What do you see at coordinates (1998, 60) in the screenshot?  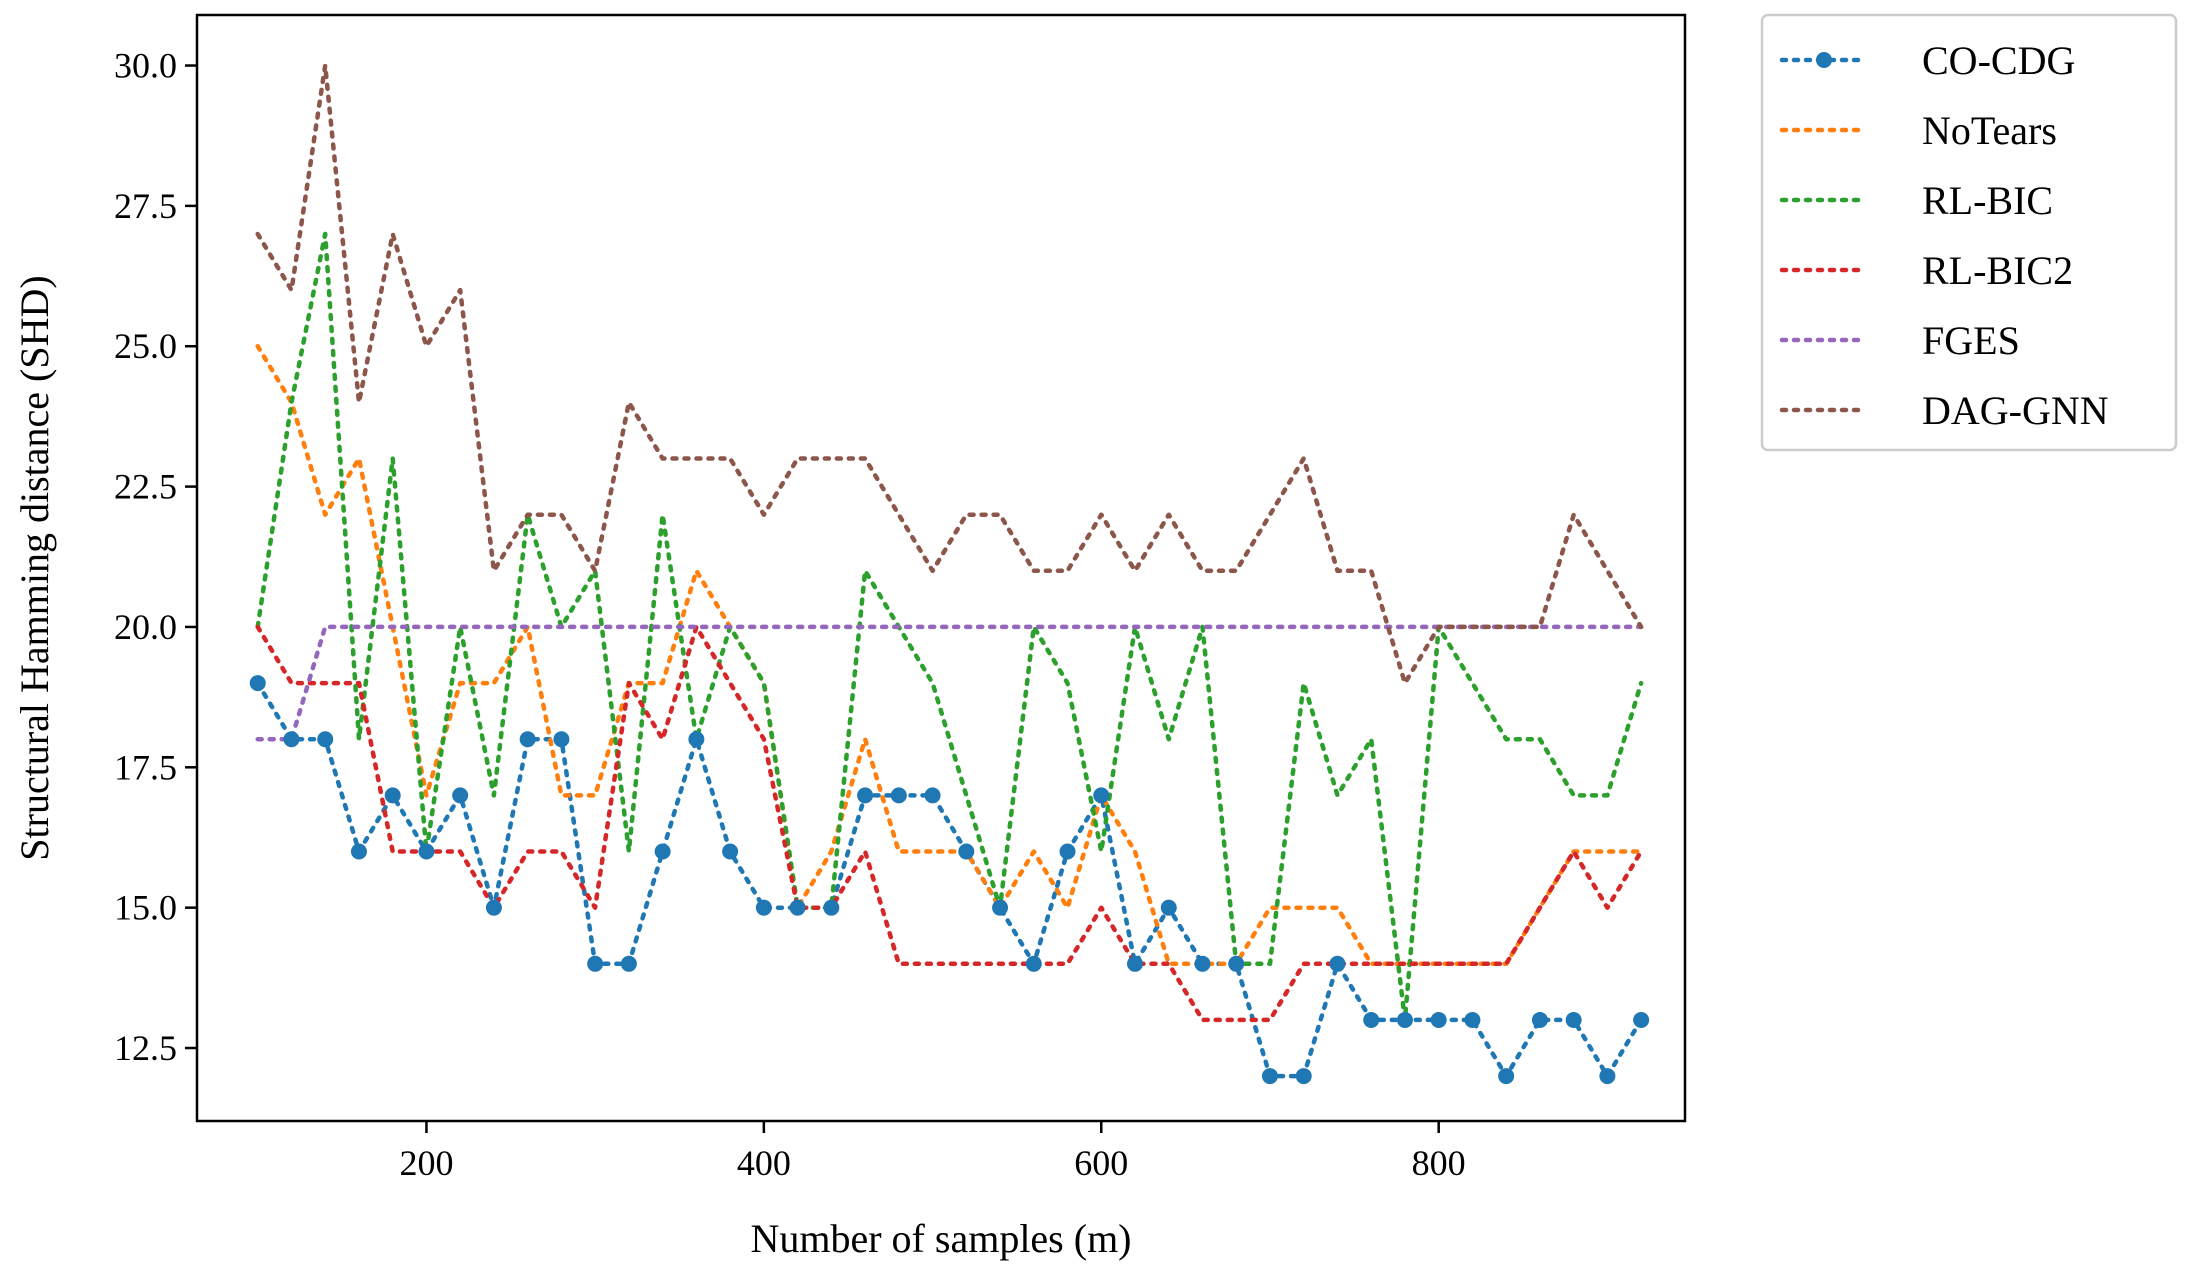 I see `legend-label-co-cdg: CO-CDG` at bounding box center [1998, 60].